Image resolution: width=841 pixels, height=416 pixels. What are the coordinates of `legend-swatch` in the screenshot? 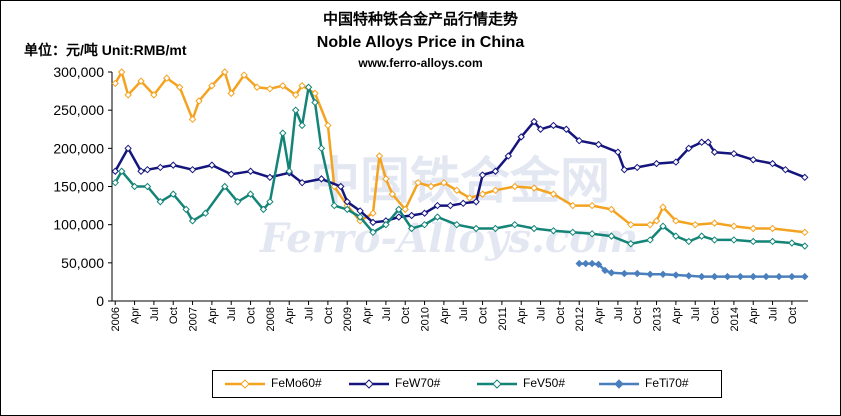 It's located at (619, 384).